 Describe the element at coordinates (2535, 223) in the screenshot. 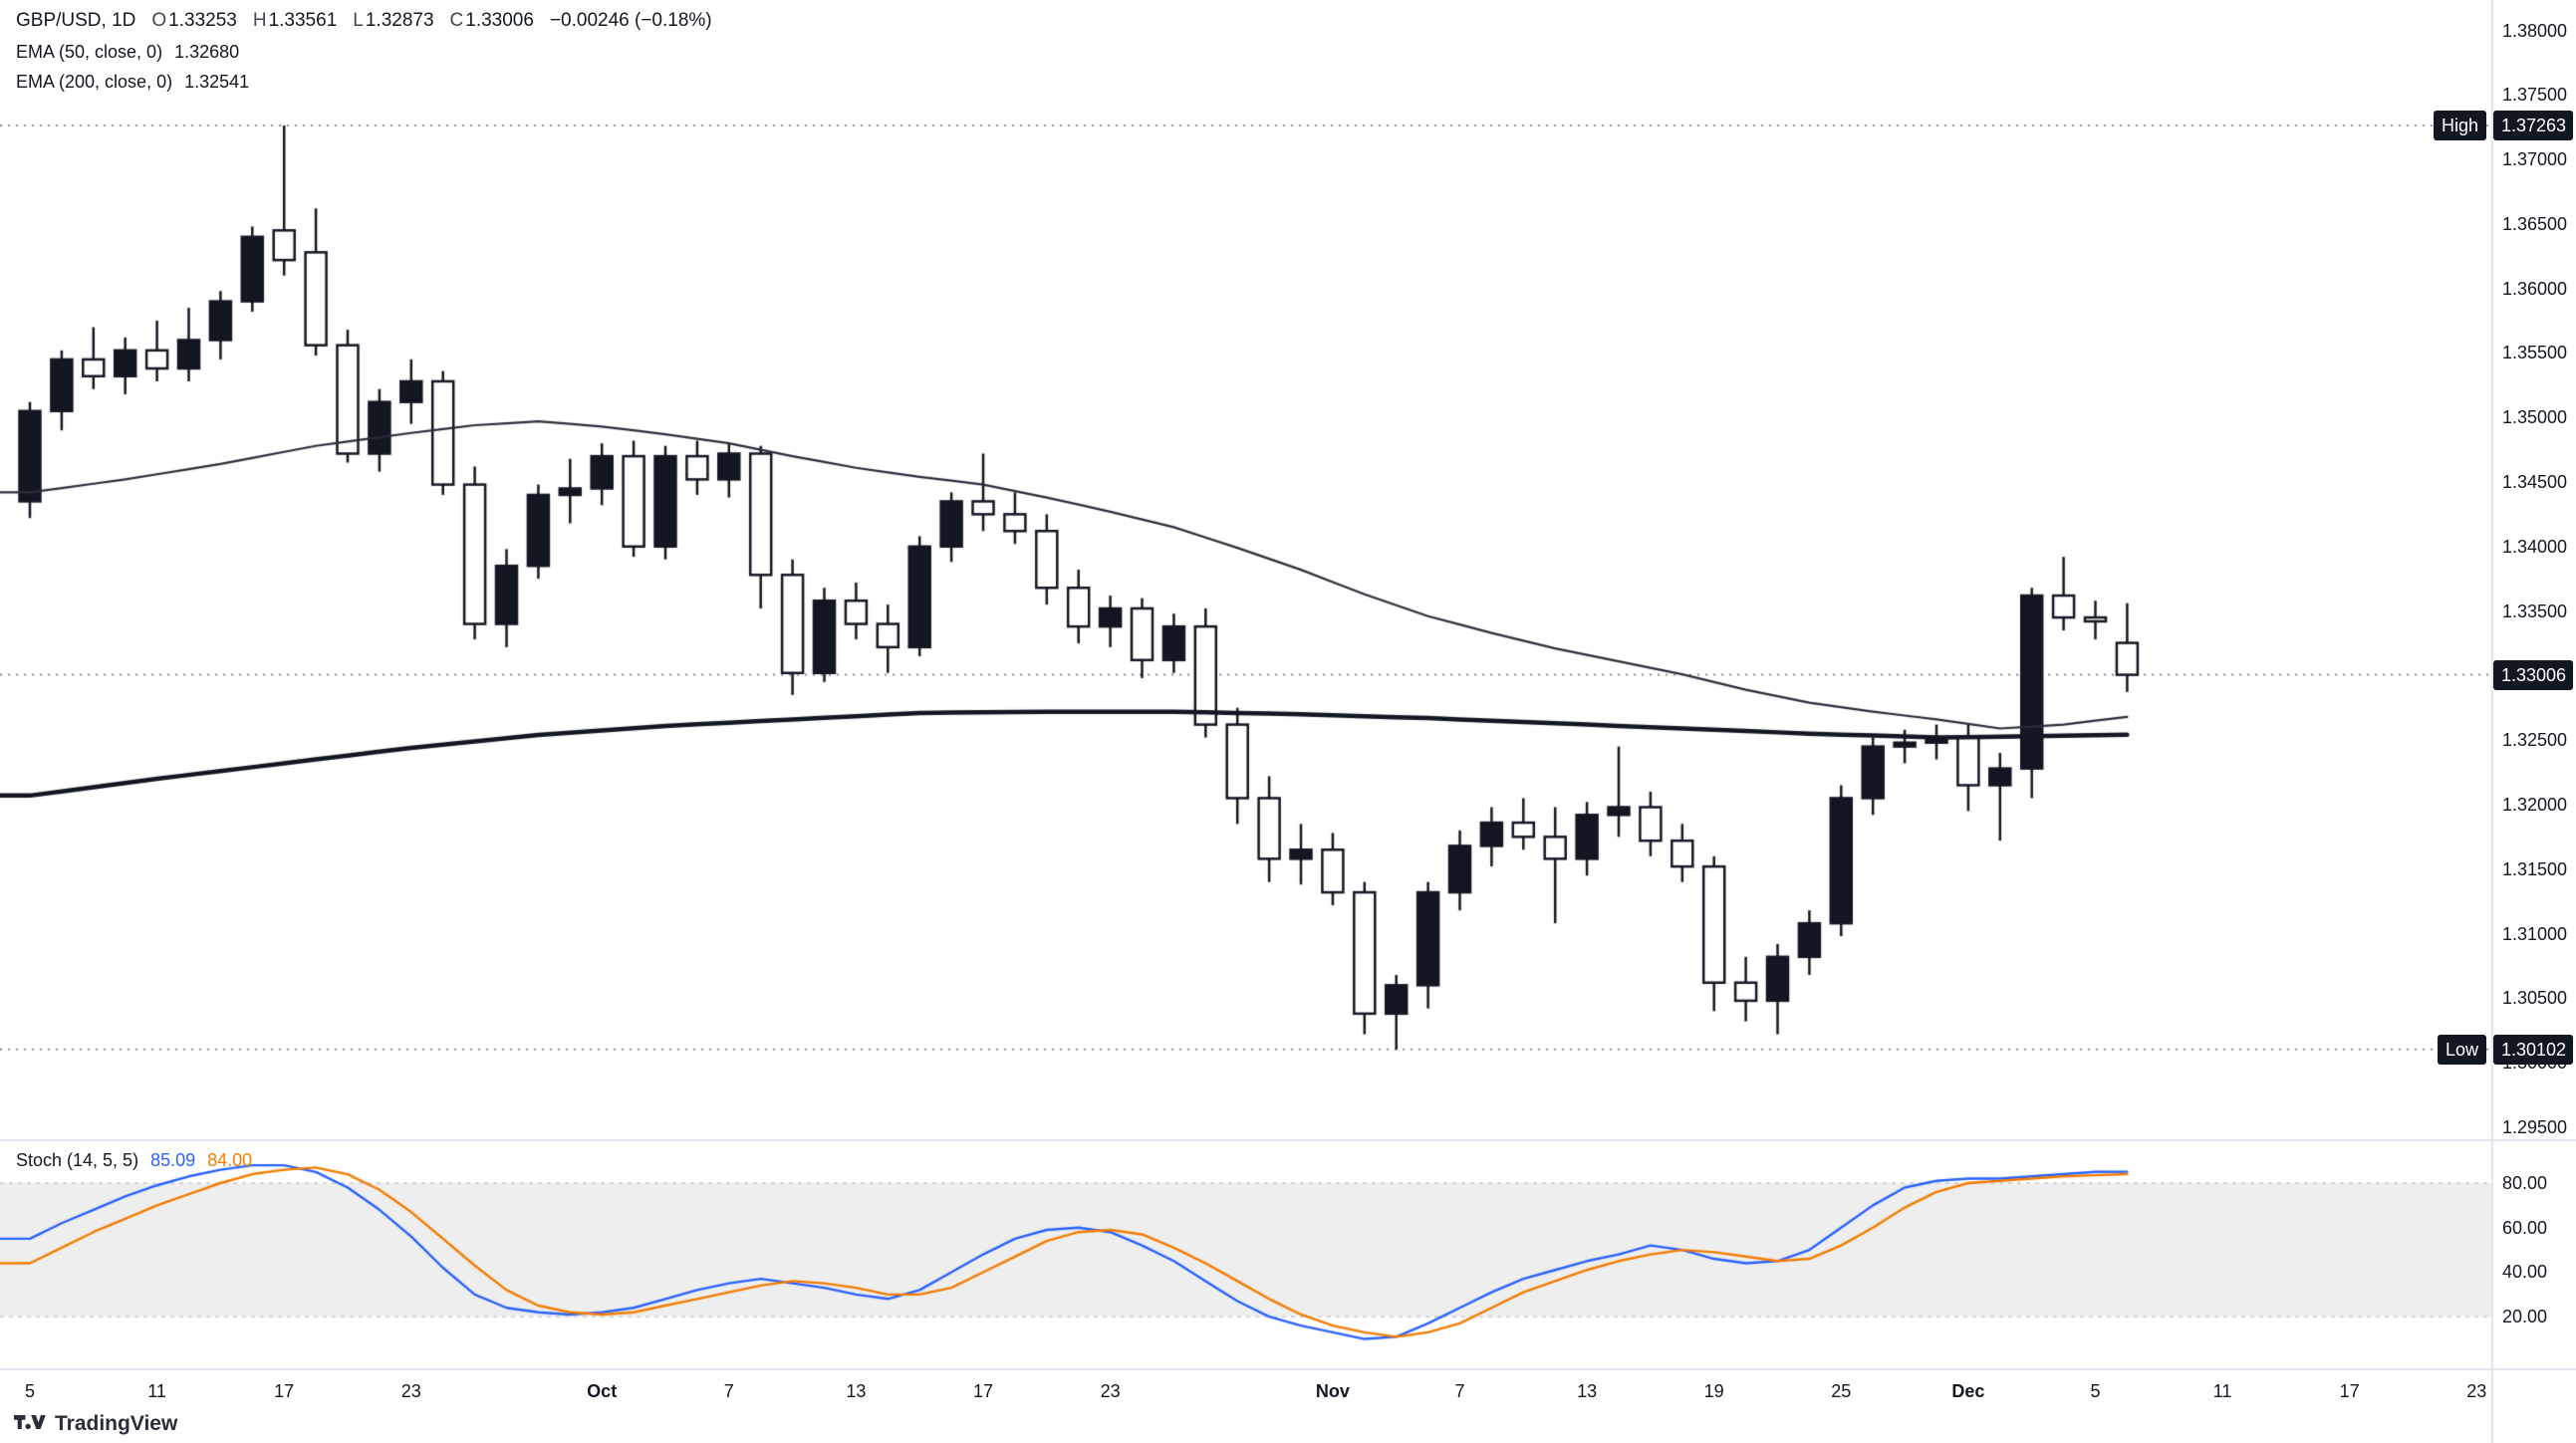

I see `price-tick-label: 1.36500` at that location.